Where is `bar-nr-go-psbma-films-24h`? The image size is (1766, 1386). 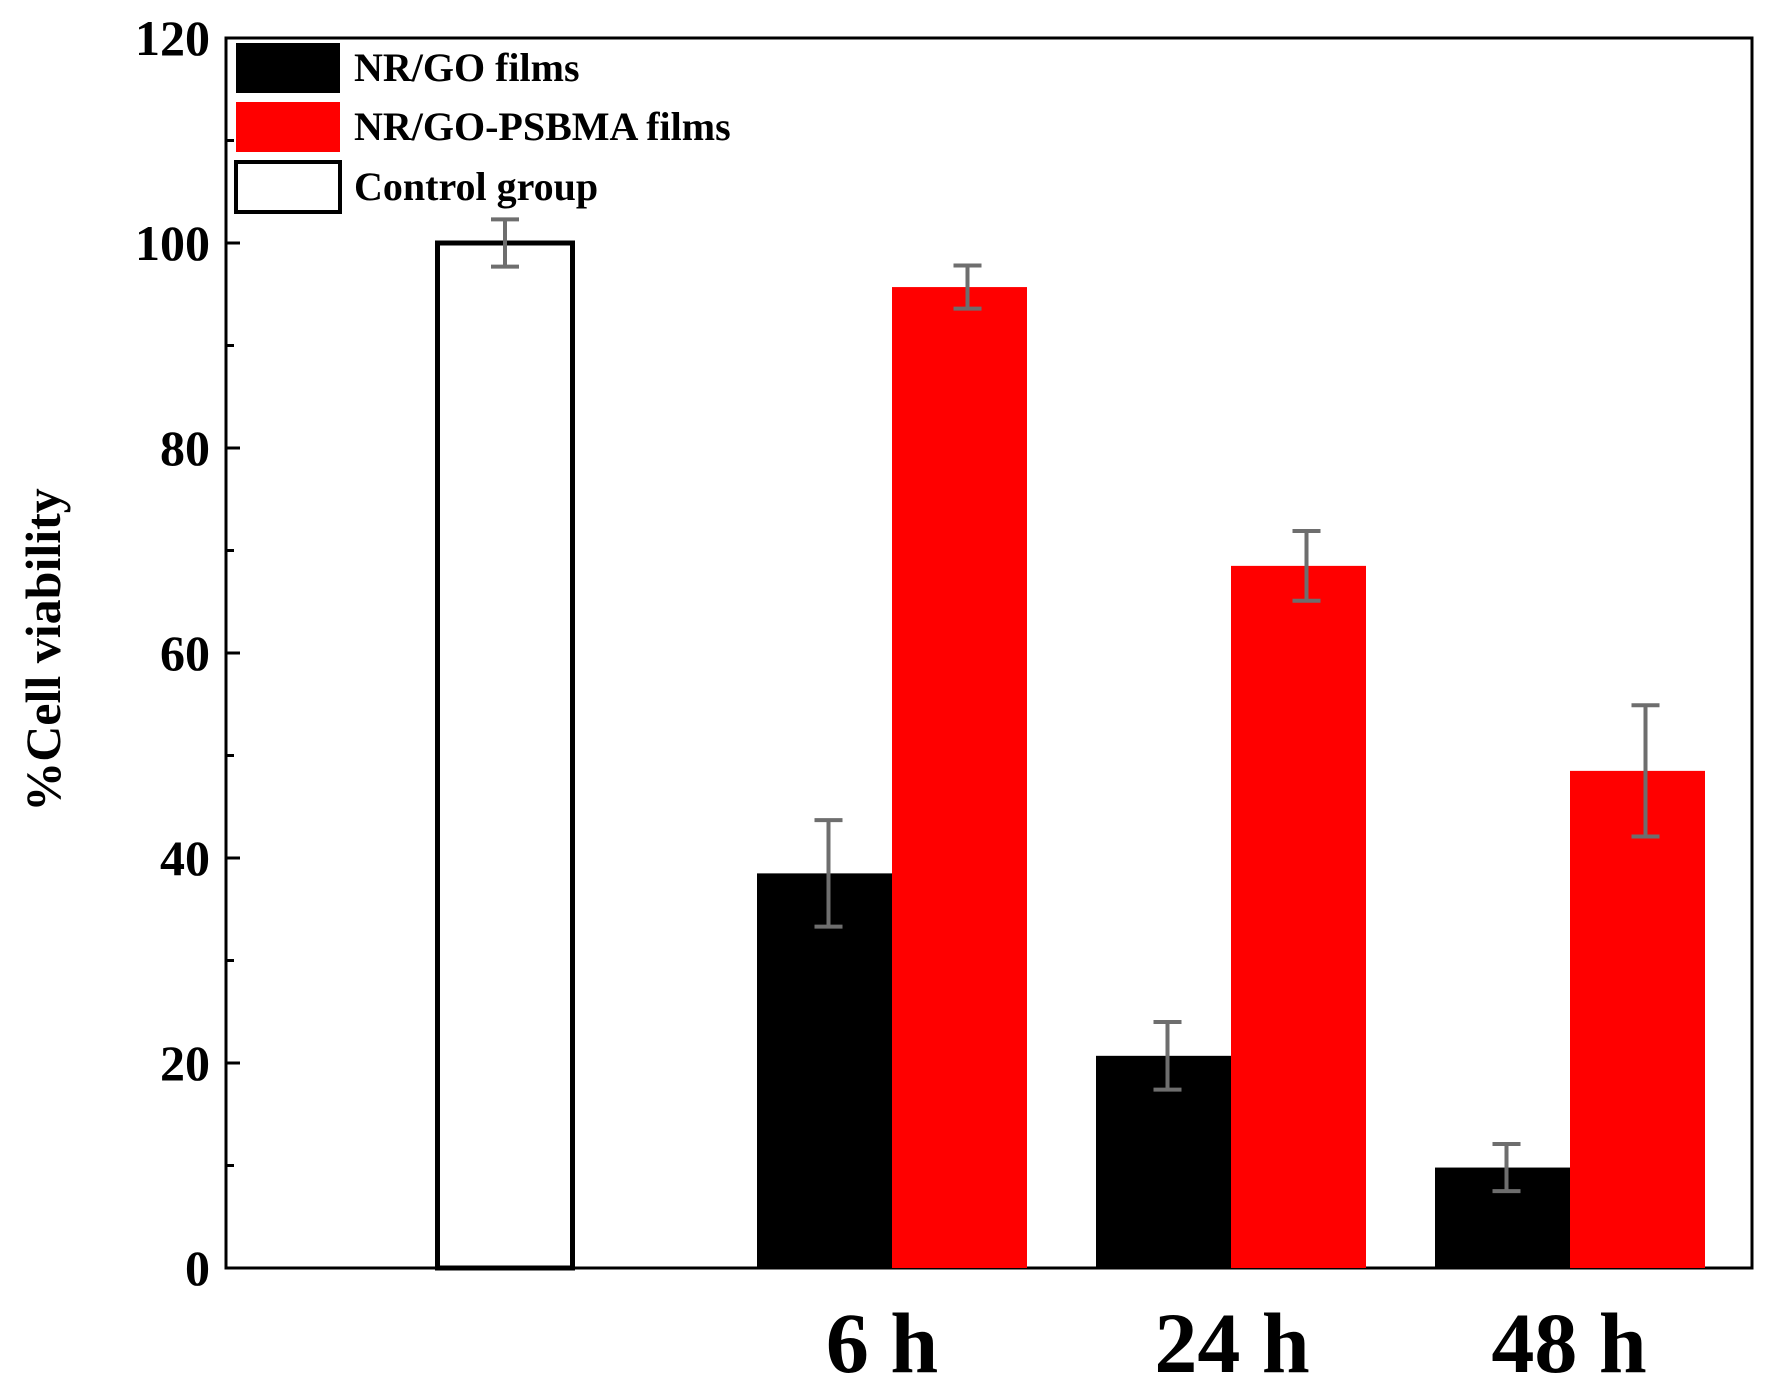 bar-nr-go-psbma-films-24h is located at coordinates (1298, 916).